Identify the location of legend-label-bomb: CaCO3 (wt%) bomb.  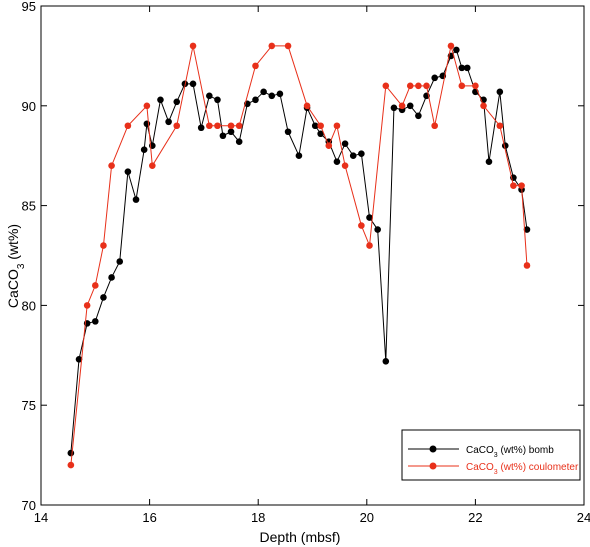
(510, 452).